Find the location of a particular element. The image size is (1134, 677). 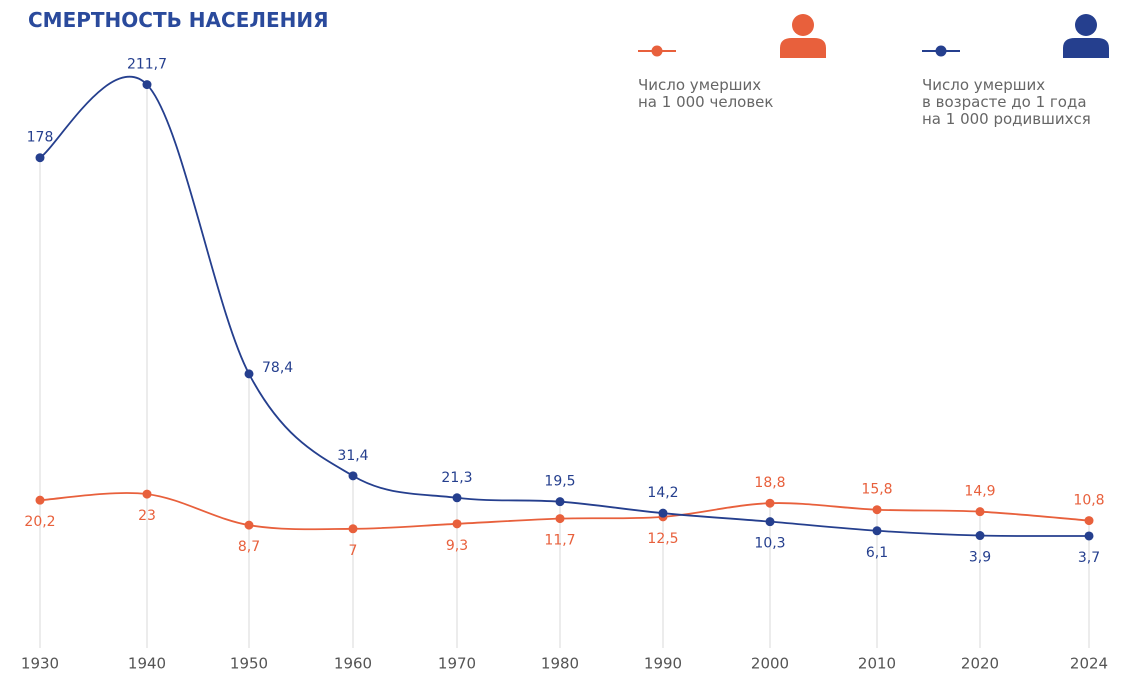

data-label: 178 is located at coordinates (40, 138).